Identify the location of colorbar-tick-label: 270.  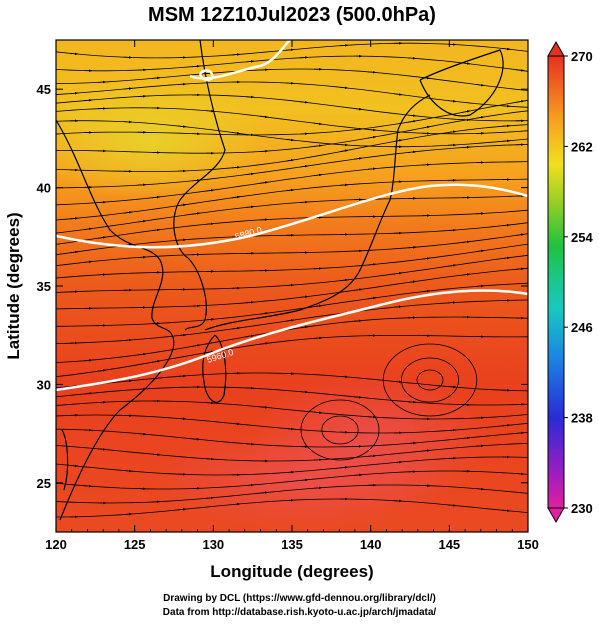
(582, 56).